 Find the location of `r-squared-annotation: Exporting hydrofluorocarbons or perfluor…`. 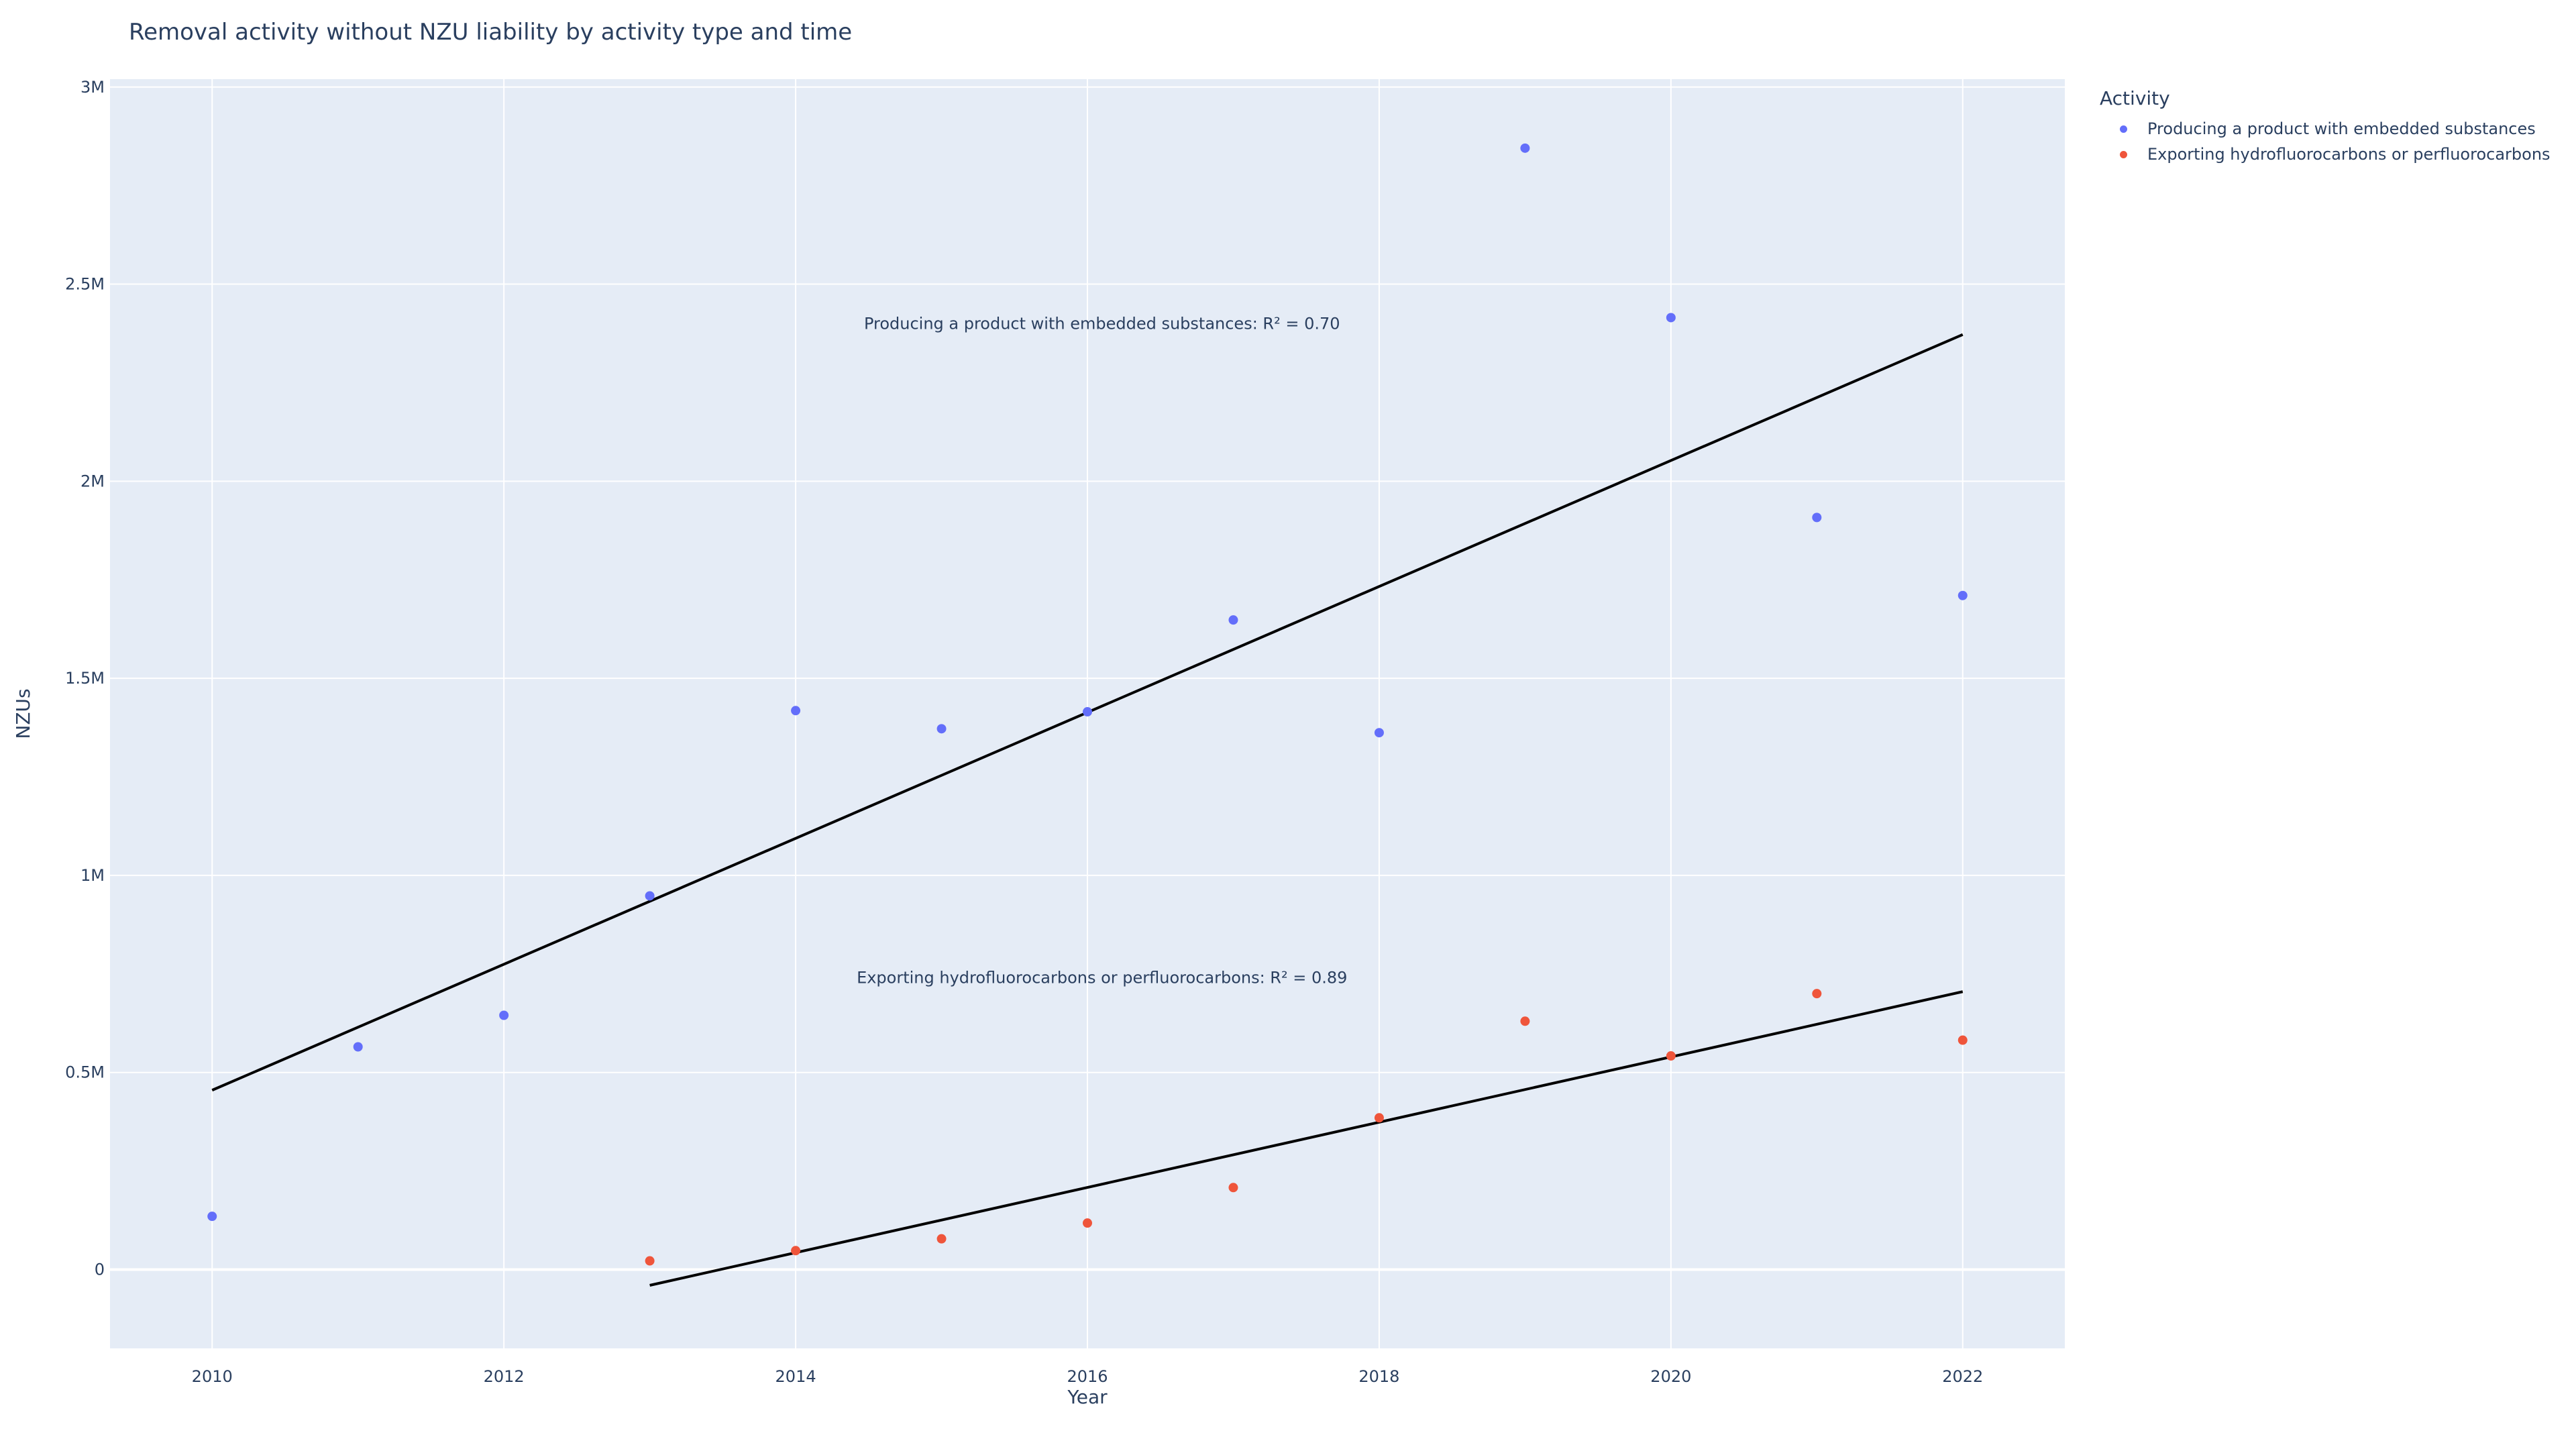

r-squared-annotation: Exporting hydrofluorocarbons or perfluor… is located at coordinates (1102, 978).